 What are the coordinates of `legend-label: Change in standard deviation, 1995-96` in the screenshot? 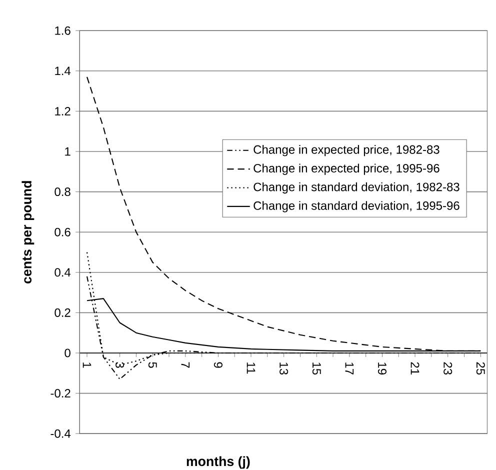 It's located at (357, 206).